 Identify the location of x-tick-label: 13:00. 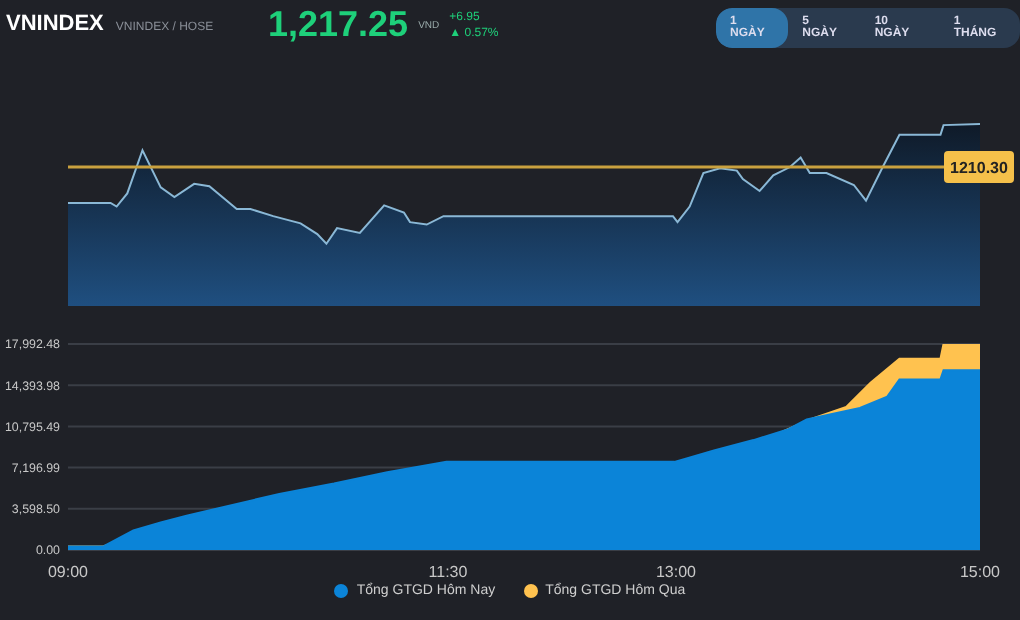
(676, 572).